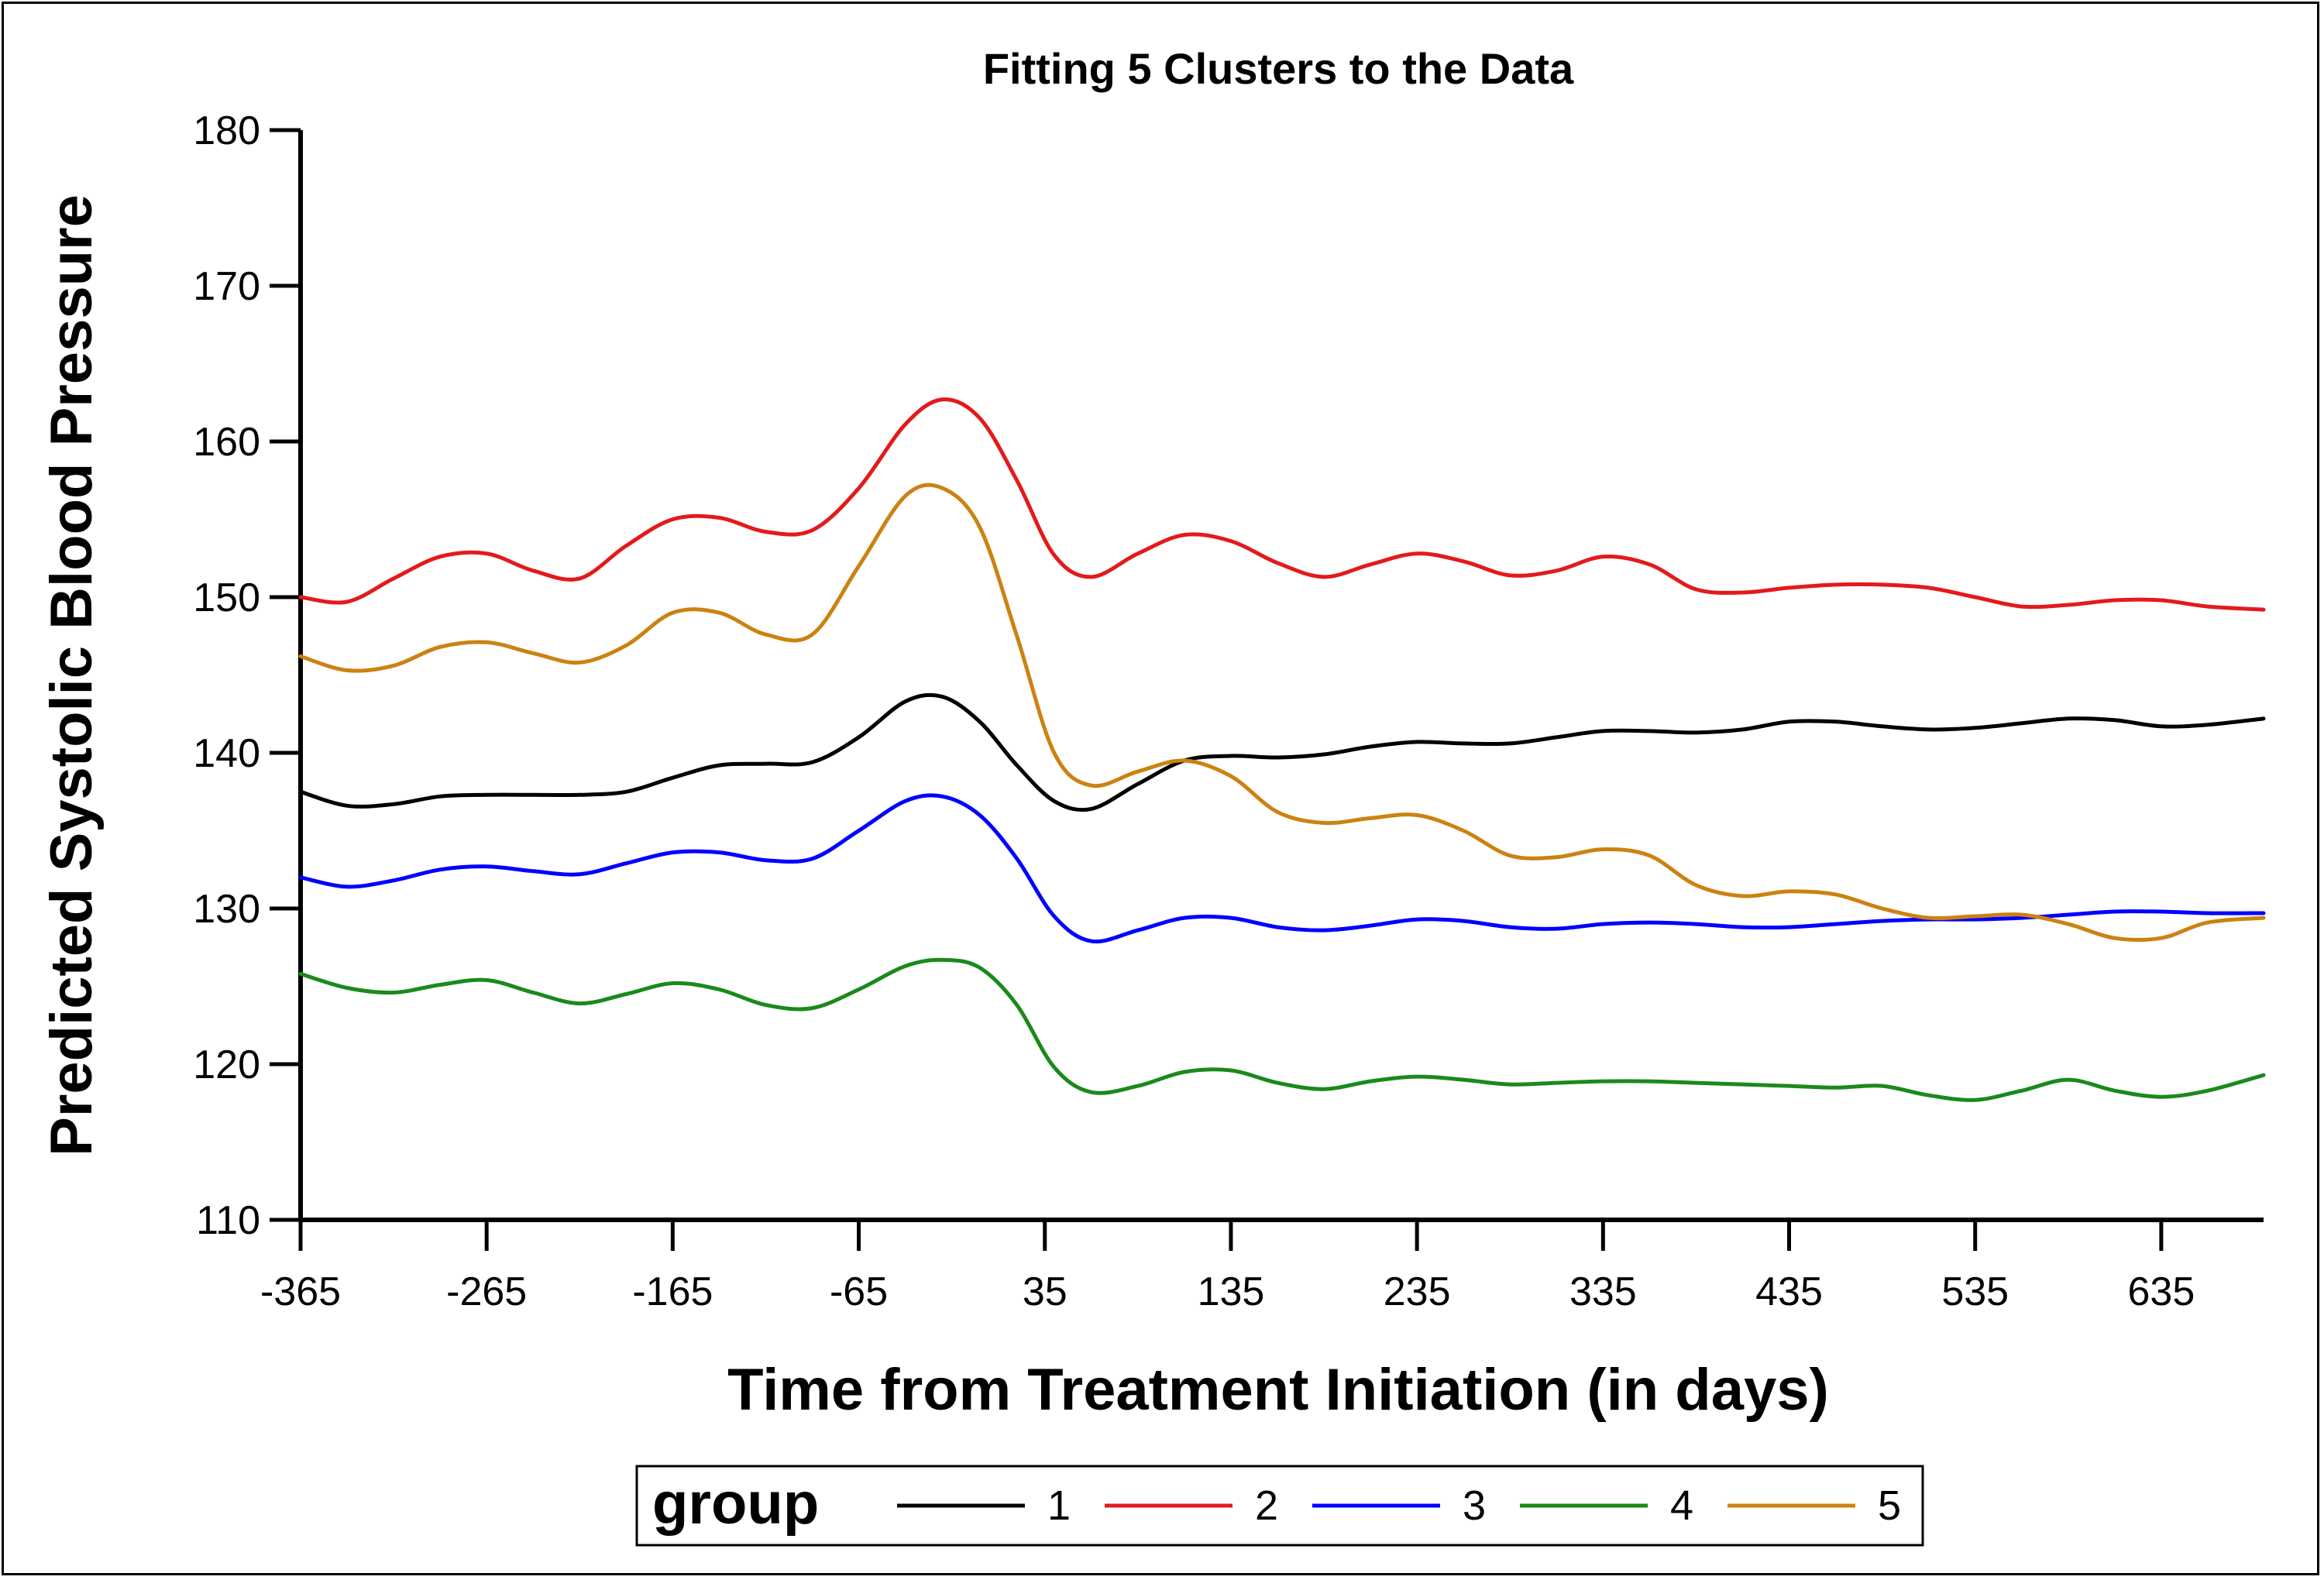 This screenshot has height=1580, width=2324. Describe the element at coordinates (226, 130) in the screenshot. I see `y-tick-label: 180` at that location.